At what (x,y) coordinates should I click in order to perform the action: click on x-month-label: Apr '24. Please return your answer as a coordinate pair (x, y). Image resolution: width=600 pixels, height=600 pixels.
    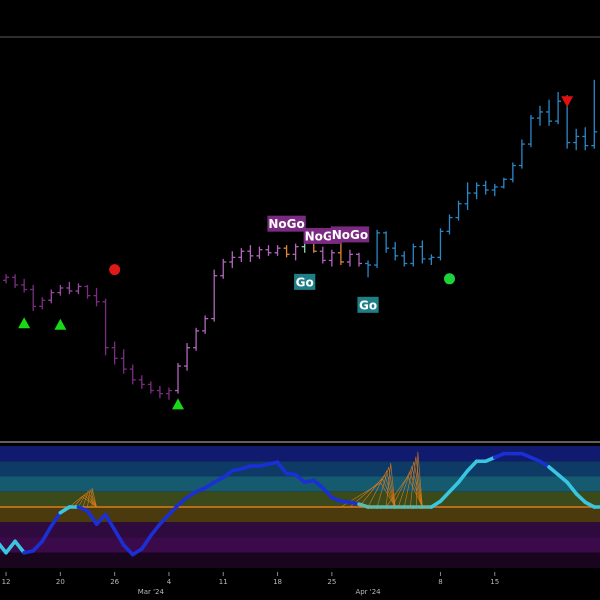
    Looking at the image, I should click on (368, 592).